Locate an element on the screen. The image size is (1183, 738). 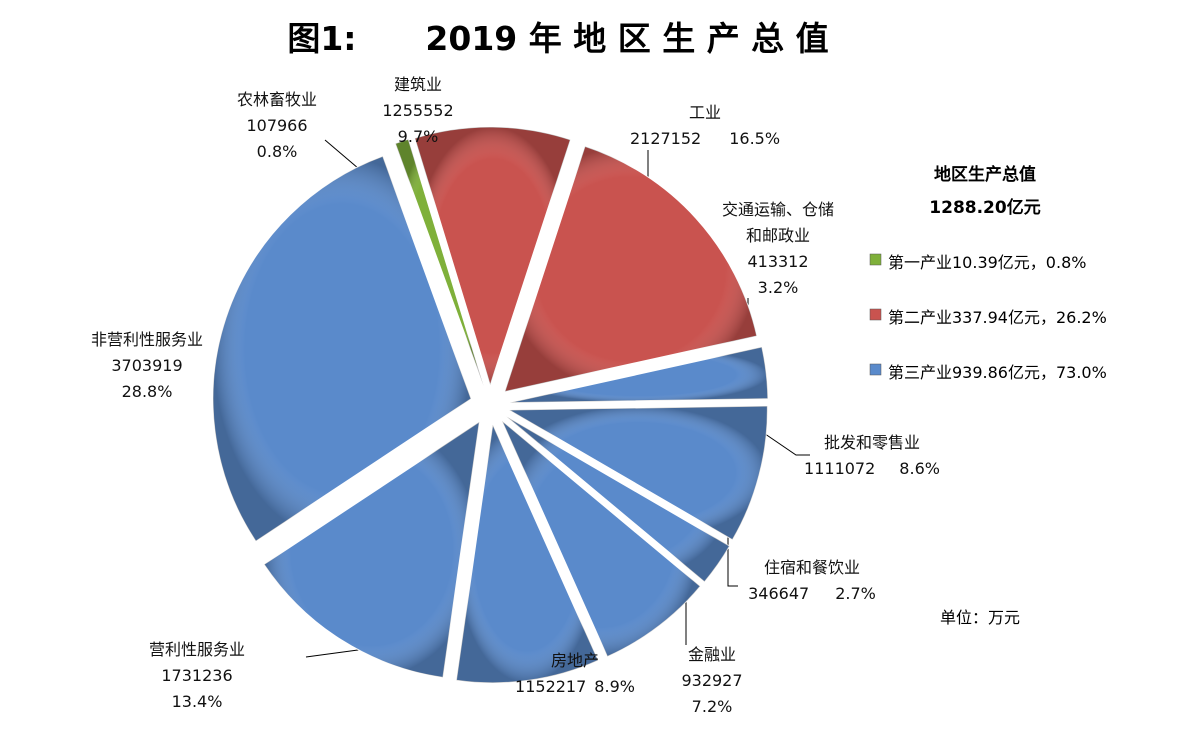
label-value: 107966 is located at coordinates (277, 125).